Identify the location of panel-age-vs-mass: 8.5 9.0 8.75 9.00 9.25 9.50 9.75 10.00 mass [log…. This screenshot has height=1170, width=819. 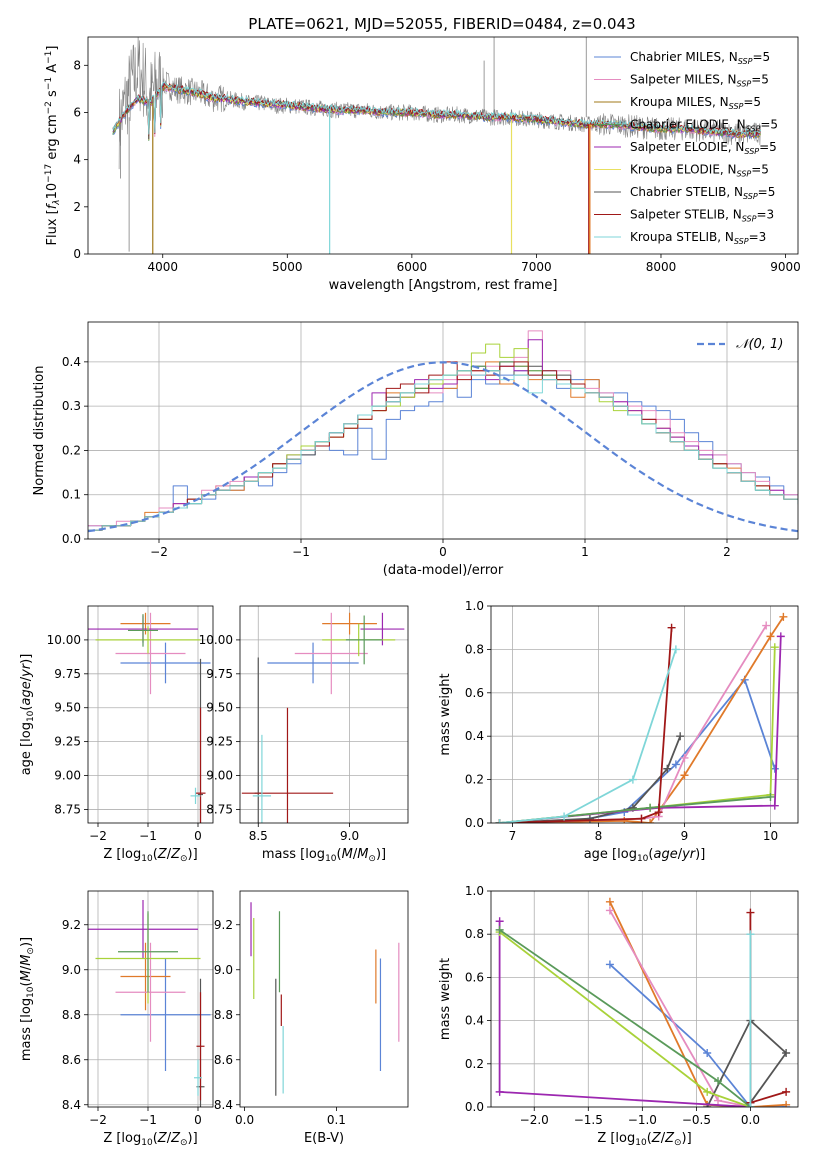
(304, 734).